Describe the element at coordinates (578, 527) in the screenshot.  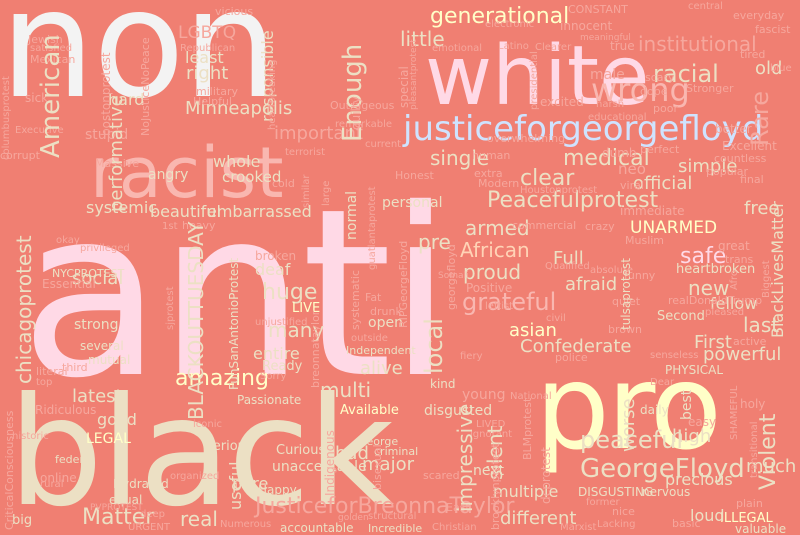
I see `word-marxist: Marxist` at that location.